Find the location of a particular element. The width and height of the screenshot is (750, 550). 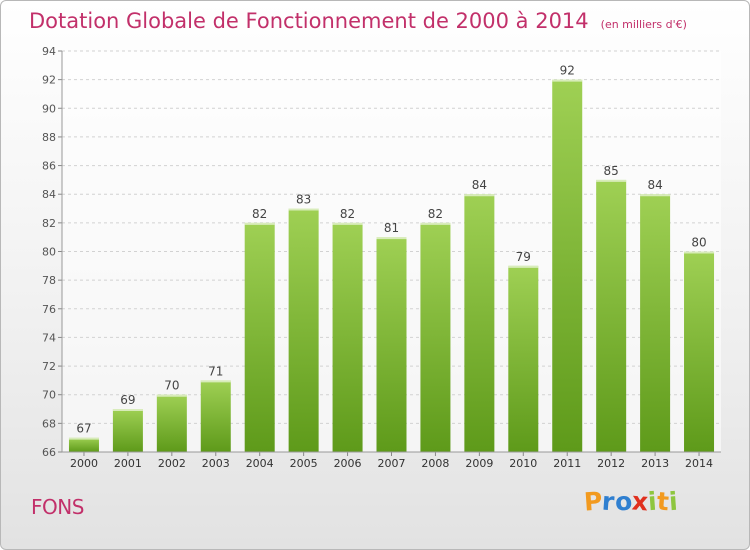

y-tick-label: 78 is located at coordinates (49, 280).